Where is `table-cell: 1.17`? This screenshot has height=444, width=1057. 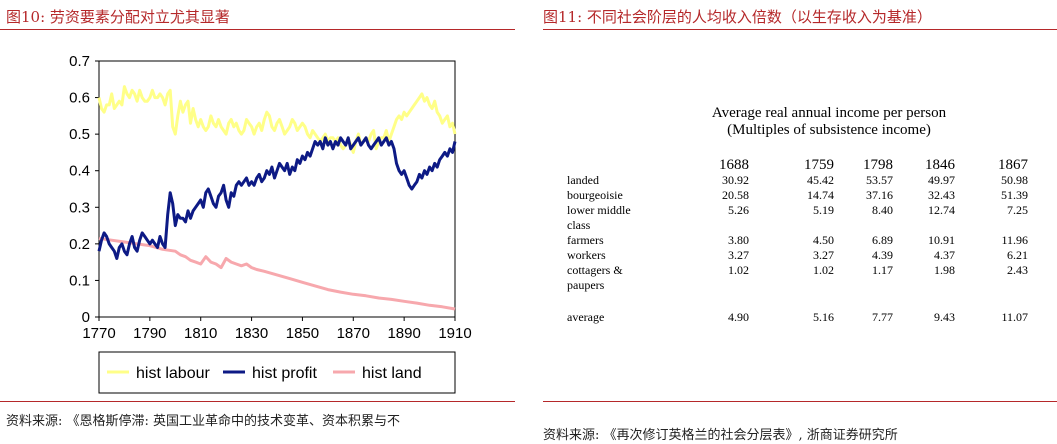 table-cell: 1.17 is located at coordinates (882, 270).